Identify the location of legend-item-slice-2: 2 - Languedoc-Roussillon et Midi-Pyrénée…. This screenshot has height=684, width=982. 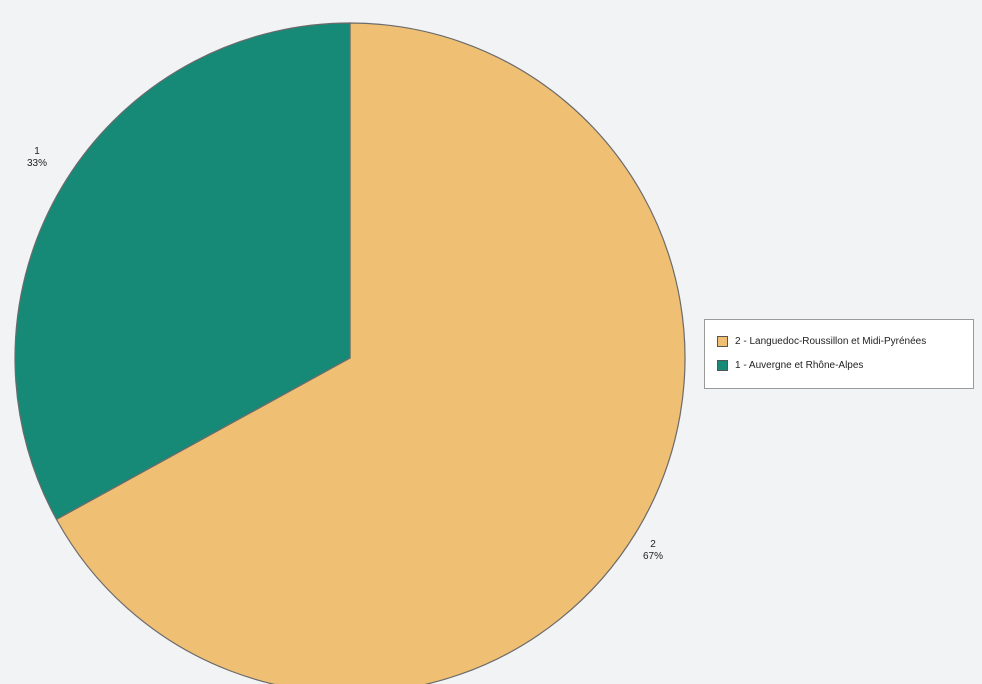
(845, 341).